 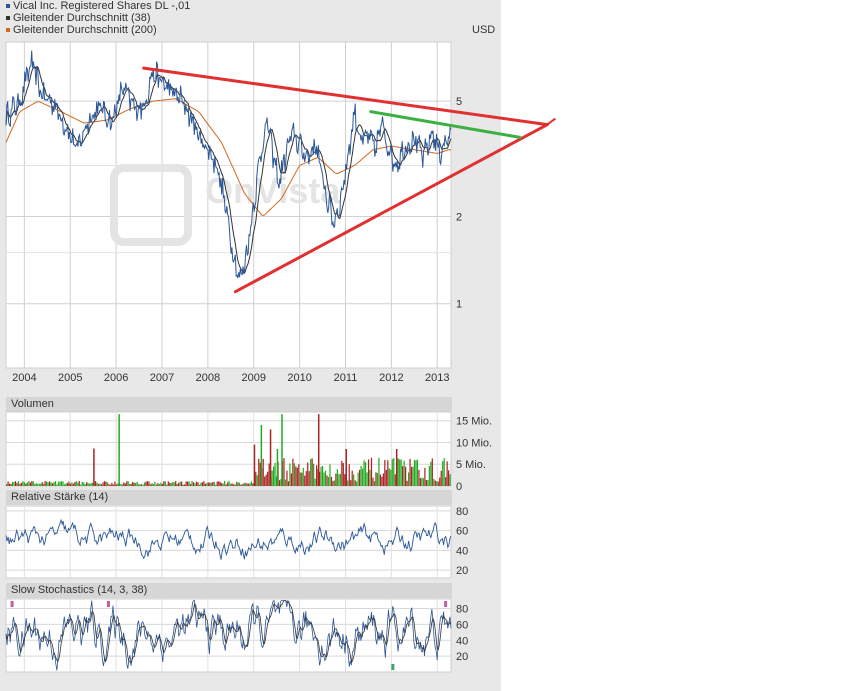 What do you see at coordinates (462, 512) in the screenshot?
I see `rsi-y-tick-label: 80` at bounding box center [462, 512].